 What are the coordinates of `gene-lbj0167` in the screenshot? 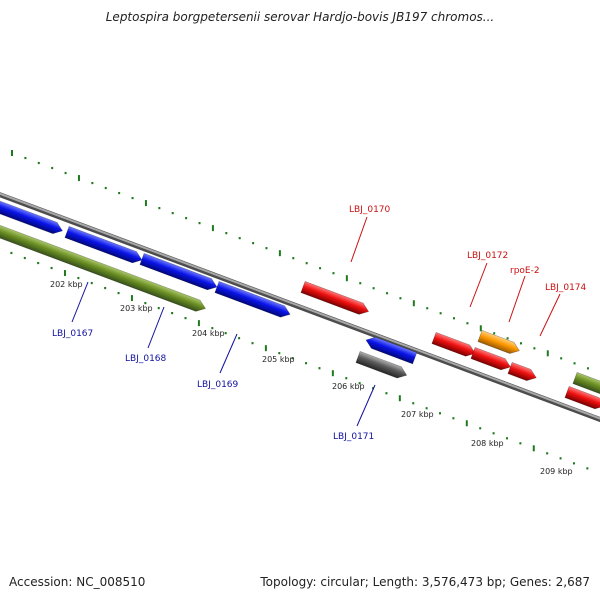 It's located at (31, 213).